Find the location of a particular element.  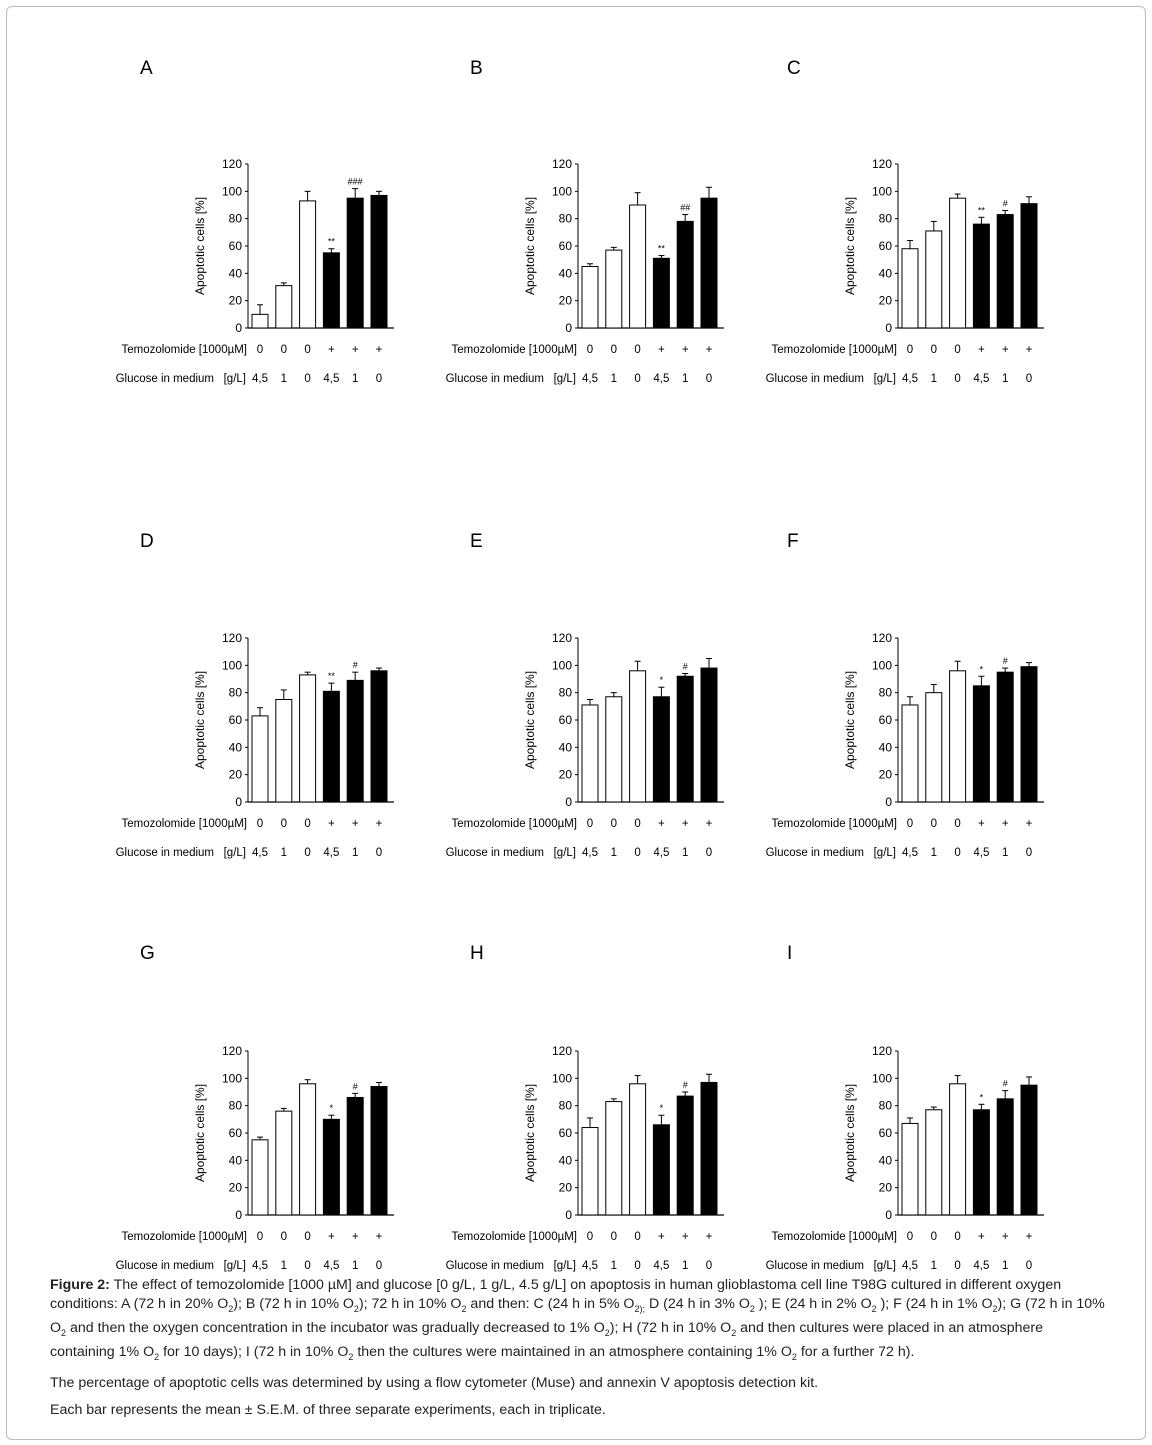

panel-label: D is located at coordinates (147, 541).